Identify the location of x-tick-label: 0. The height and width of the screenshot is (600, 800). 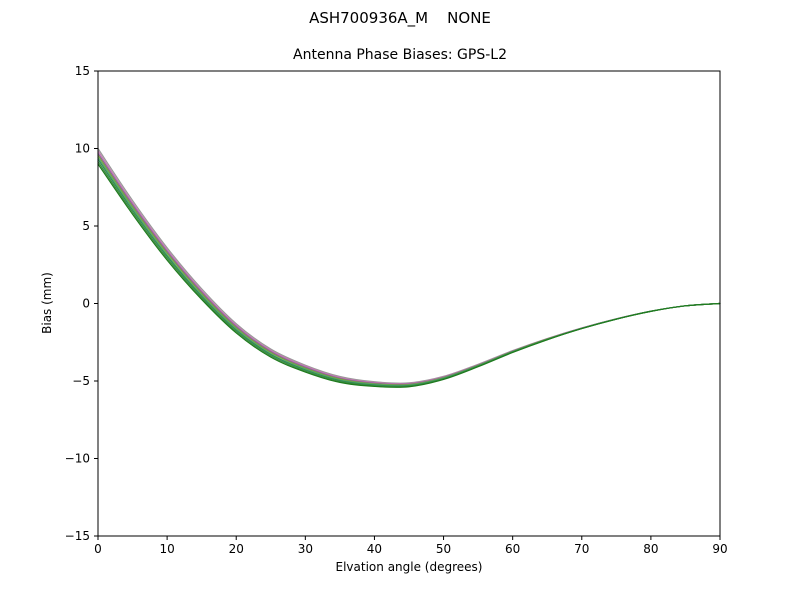
(98, 549).